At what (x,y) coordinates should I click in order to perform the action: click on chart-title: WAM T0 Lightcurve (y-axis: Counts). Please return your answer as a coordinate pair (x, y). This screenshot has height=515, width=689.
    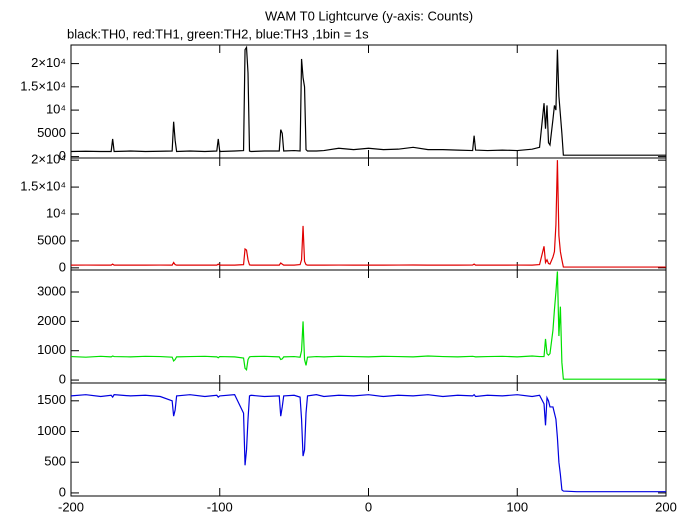
    Looking at the image, I should click on (369, 15).